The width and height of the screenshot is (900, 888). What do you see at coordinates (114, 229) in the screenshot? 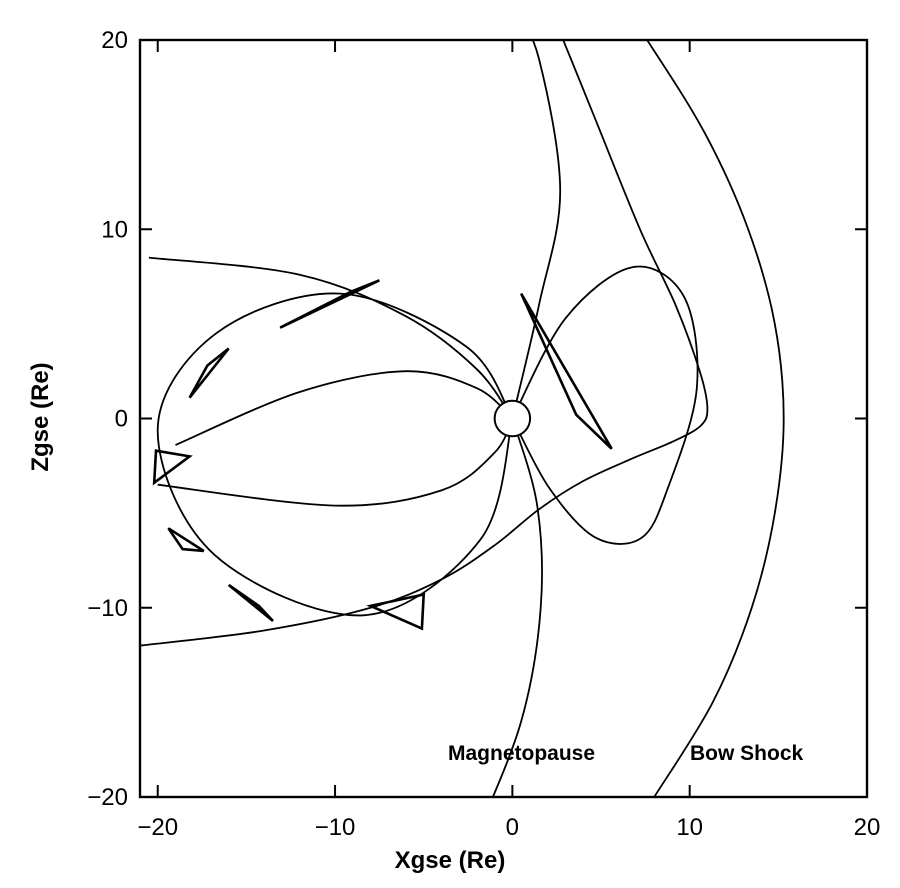
I see `y-tick-label: 10` at bounding box center [114, 229].